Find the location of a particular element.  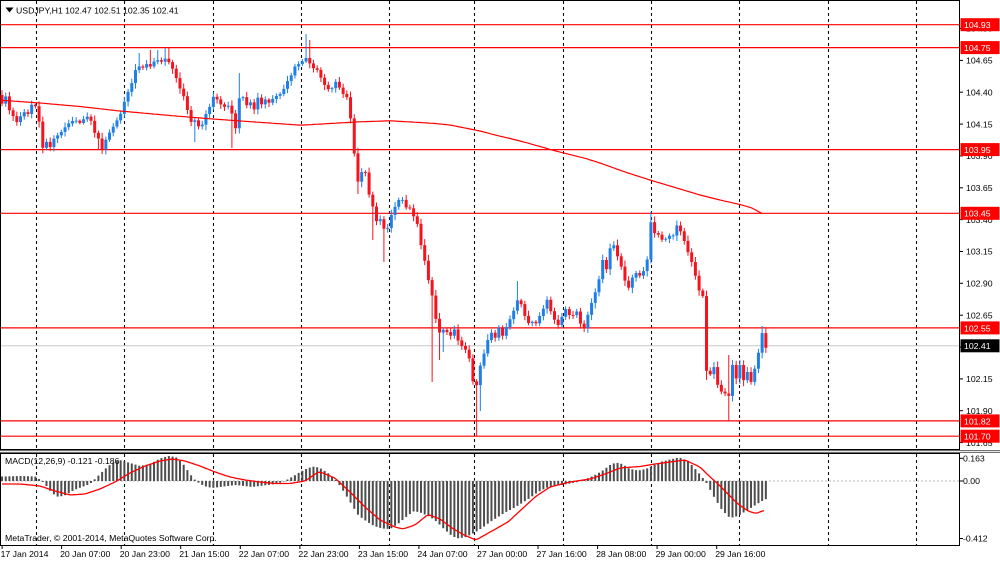

svg-text: 17 Jan 2014 is located at coordinates (25, 554).